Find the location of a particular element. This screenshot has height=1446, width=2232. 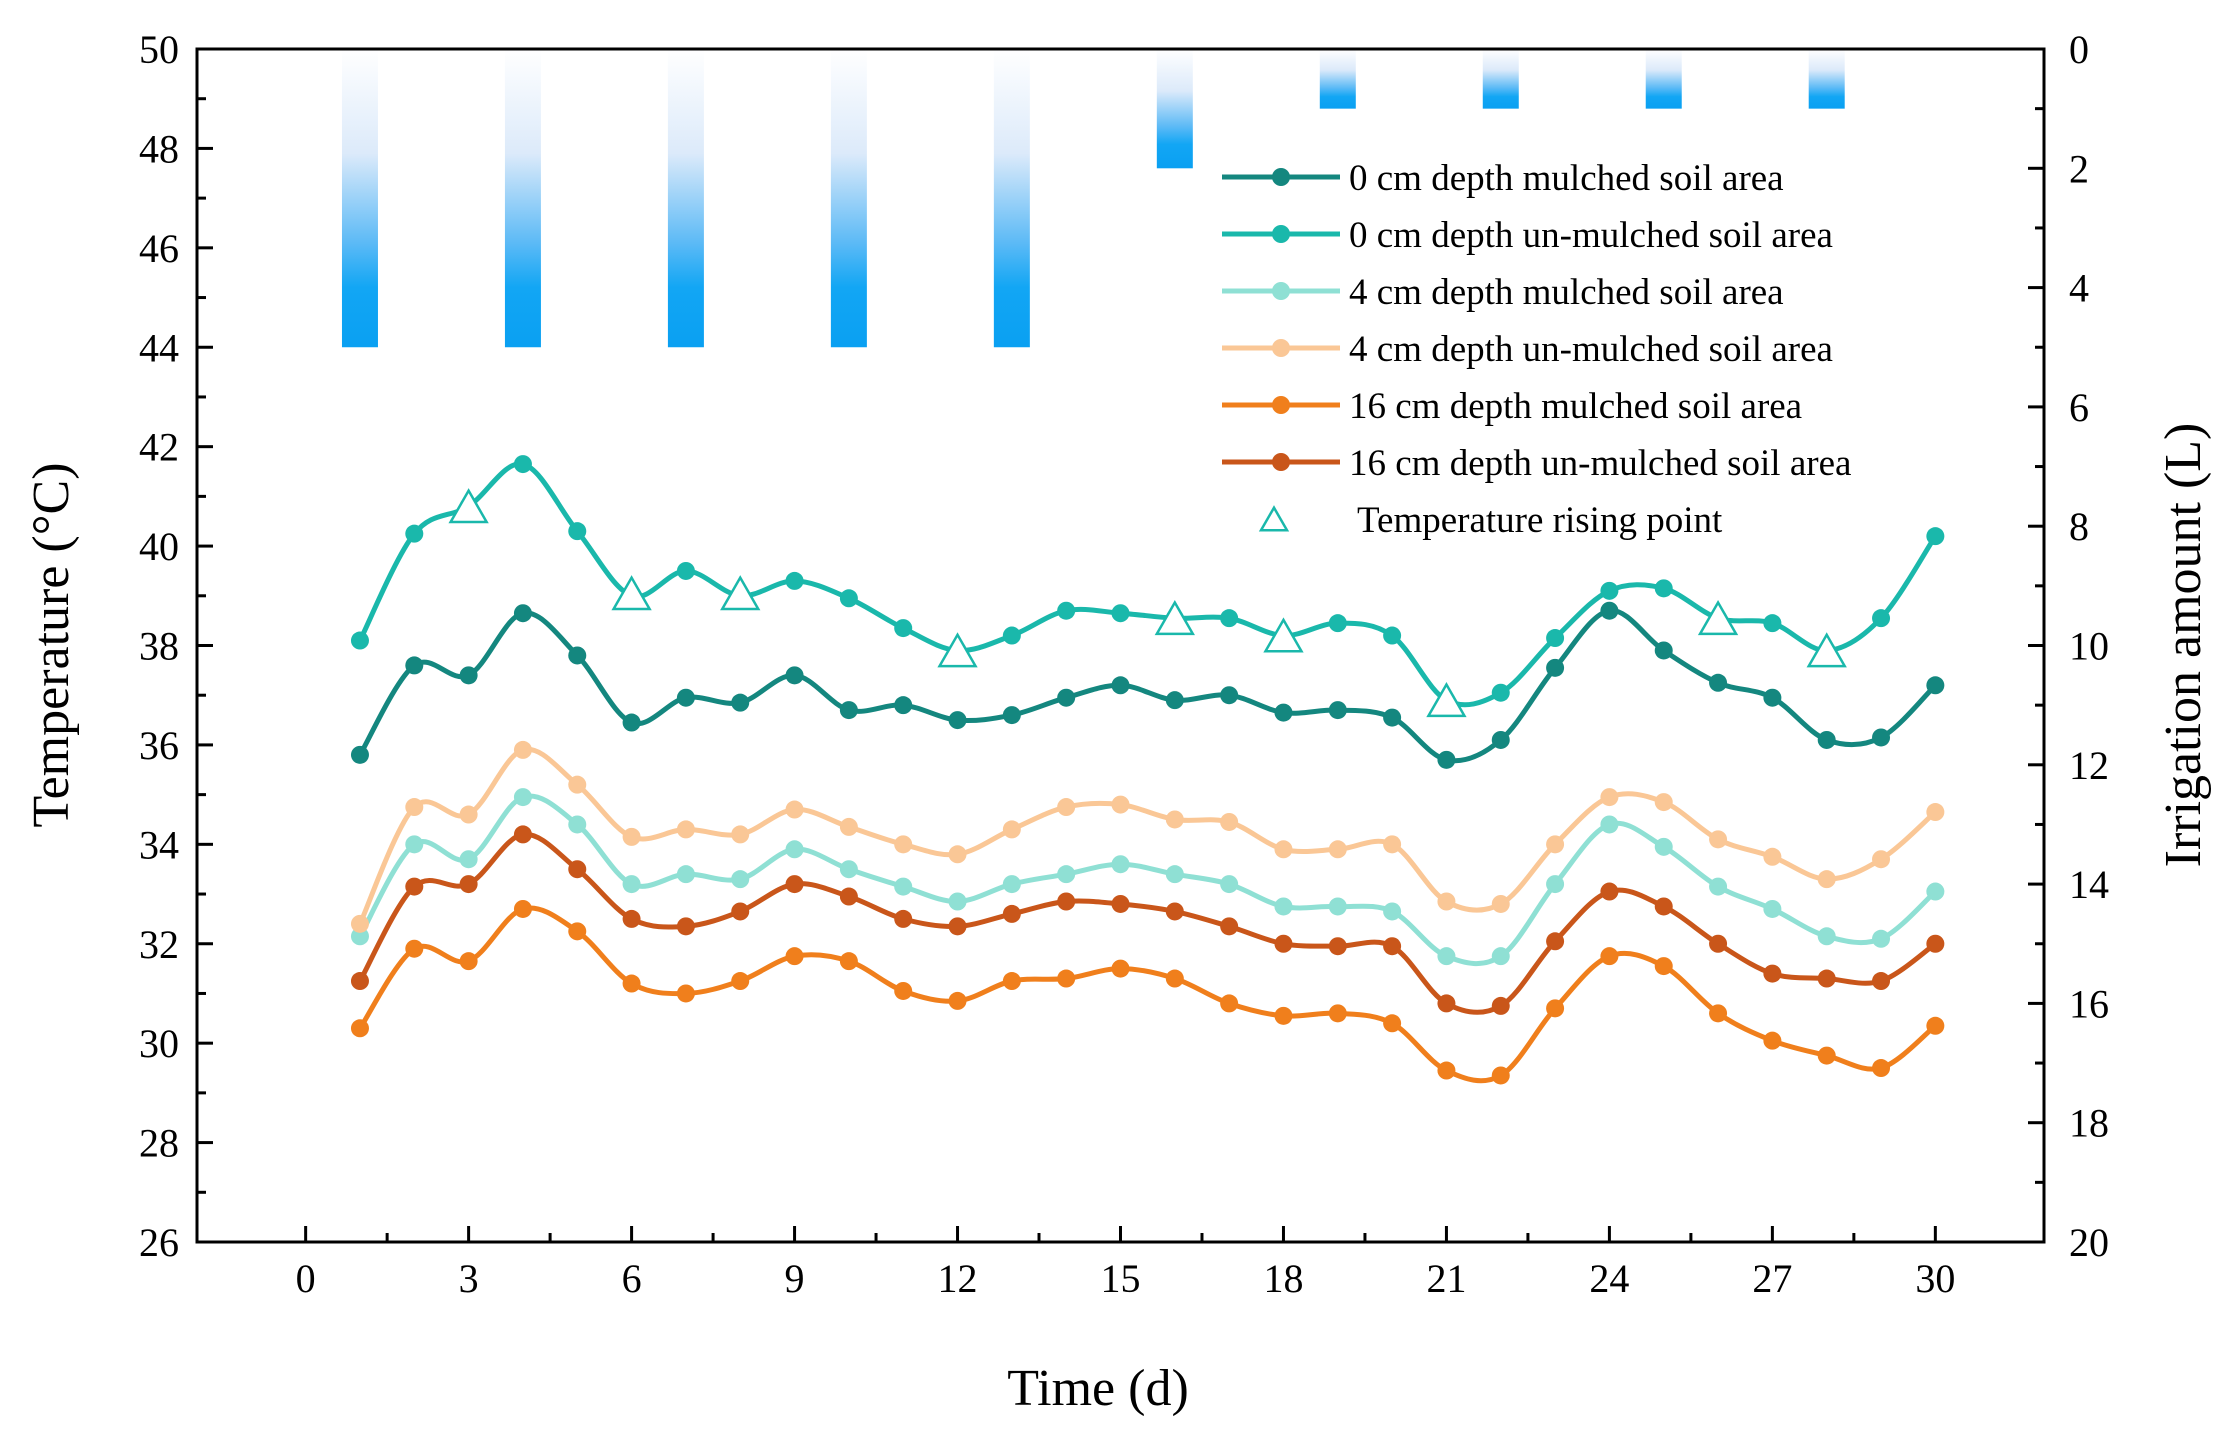

y-tick-label: 44 is located at coordinates (159, 347).